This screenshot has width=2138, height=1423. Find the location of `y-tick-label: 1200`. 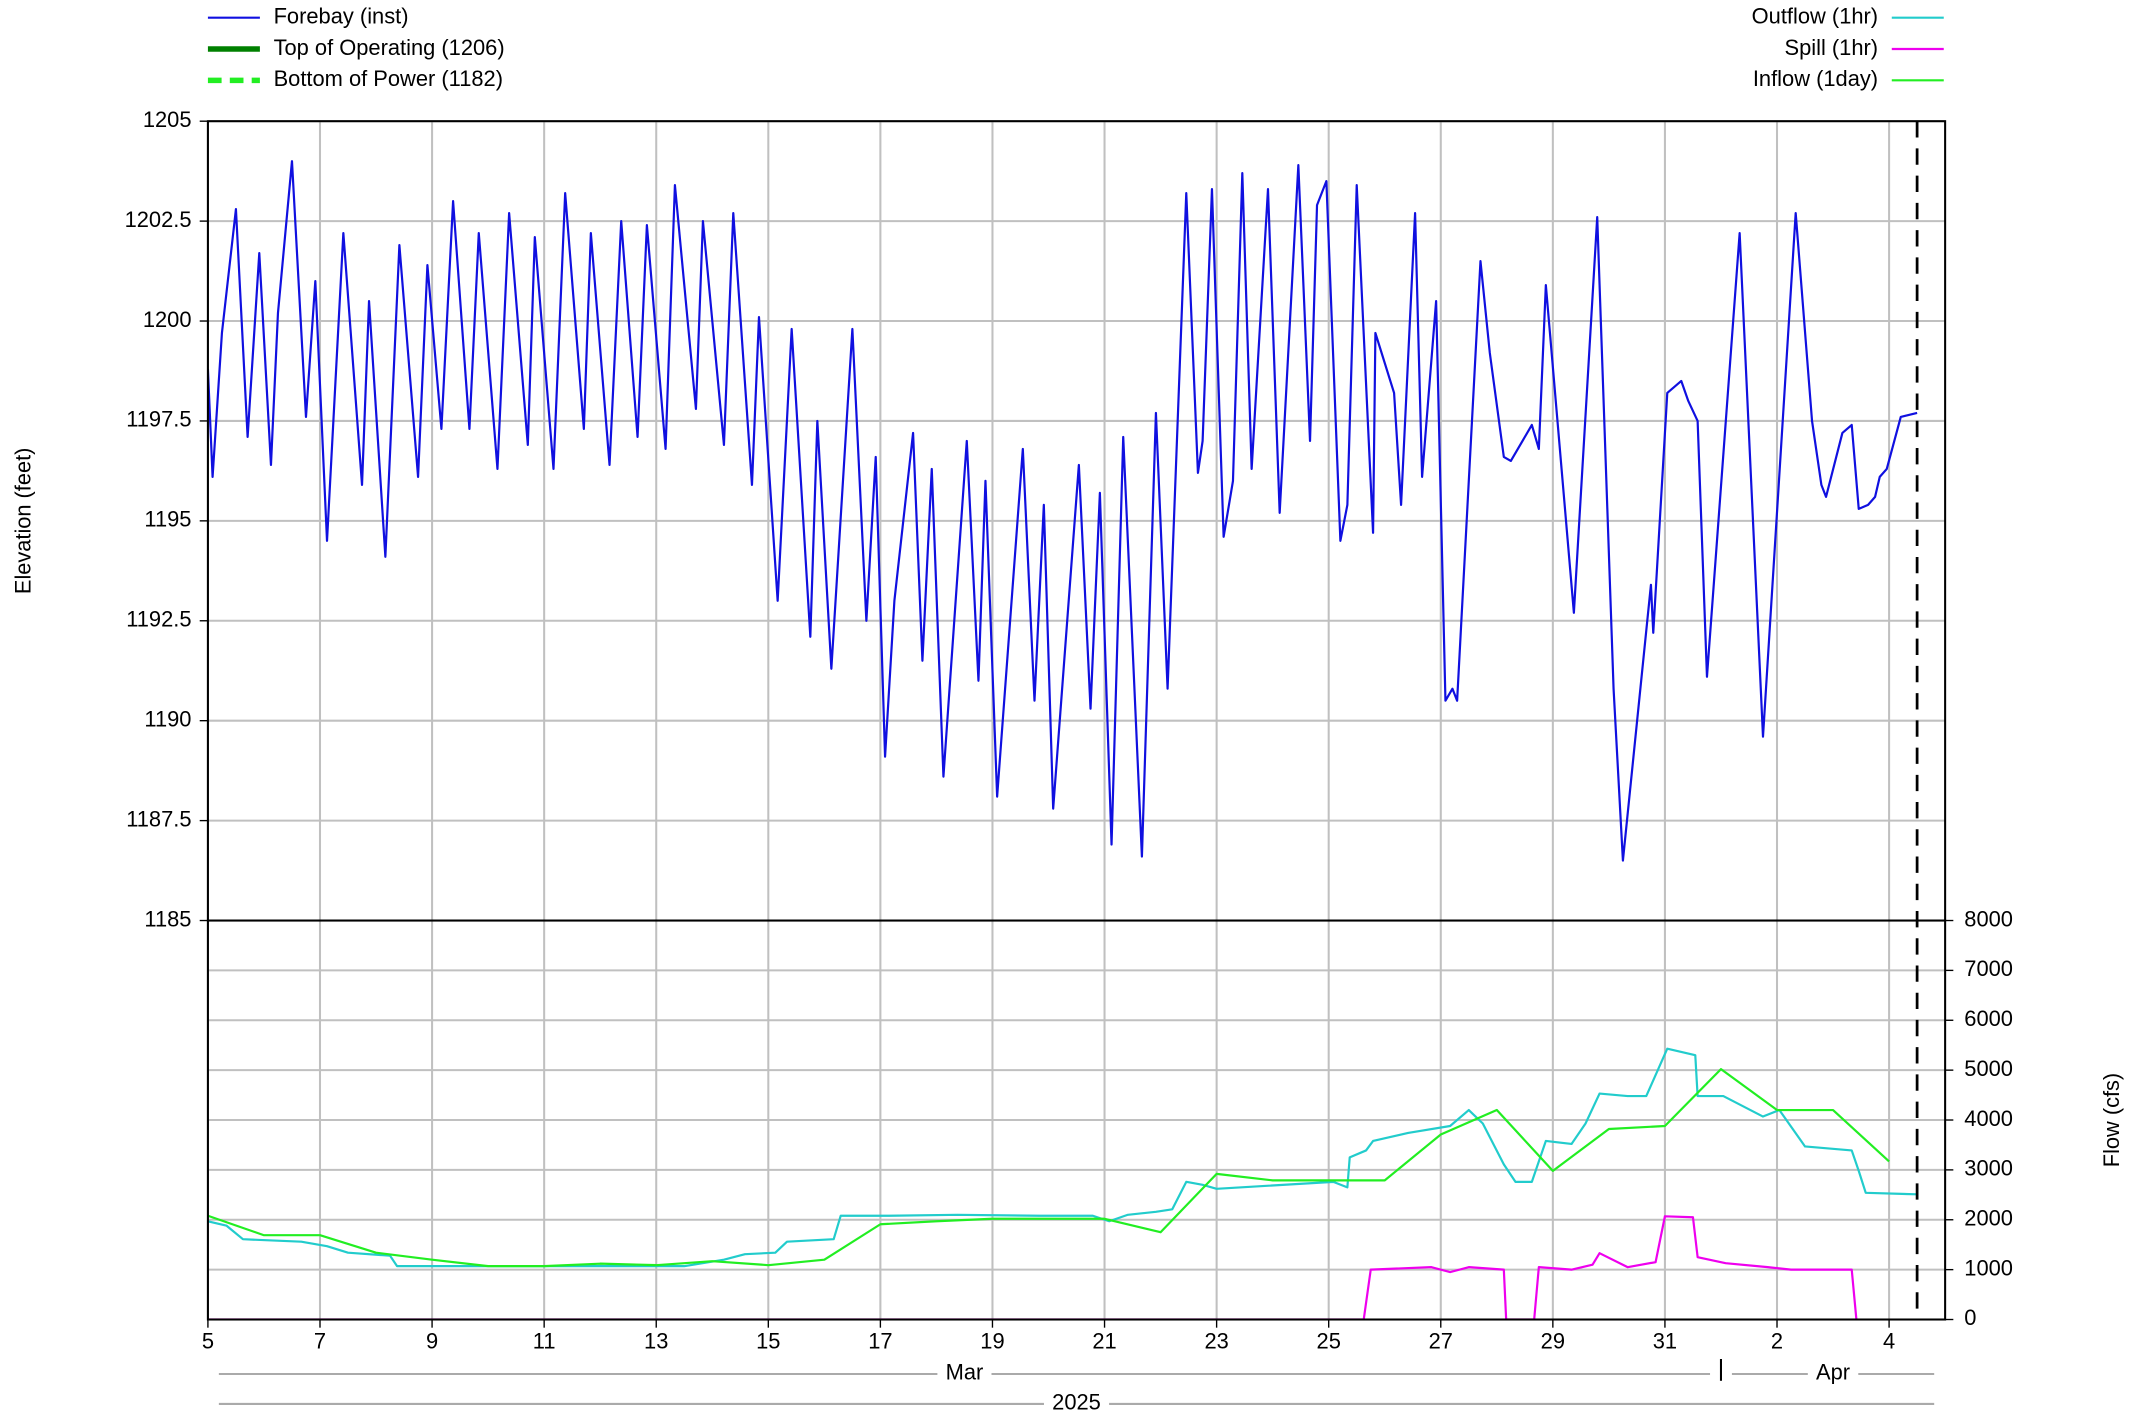

y-tick-label: 1200 is located at coordinates (167, 319).